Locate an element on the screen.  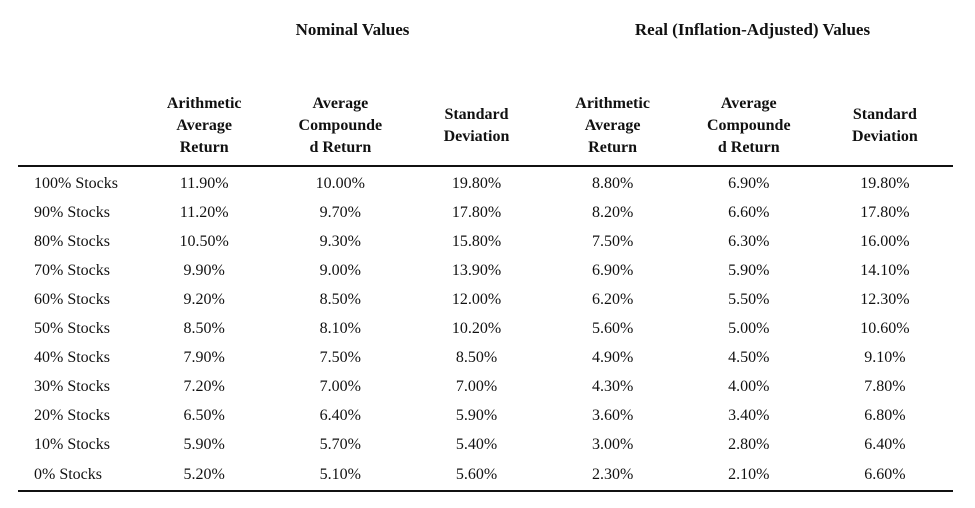
table-cell: 5.20% is located at coordinates (204, 475).